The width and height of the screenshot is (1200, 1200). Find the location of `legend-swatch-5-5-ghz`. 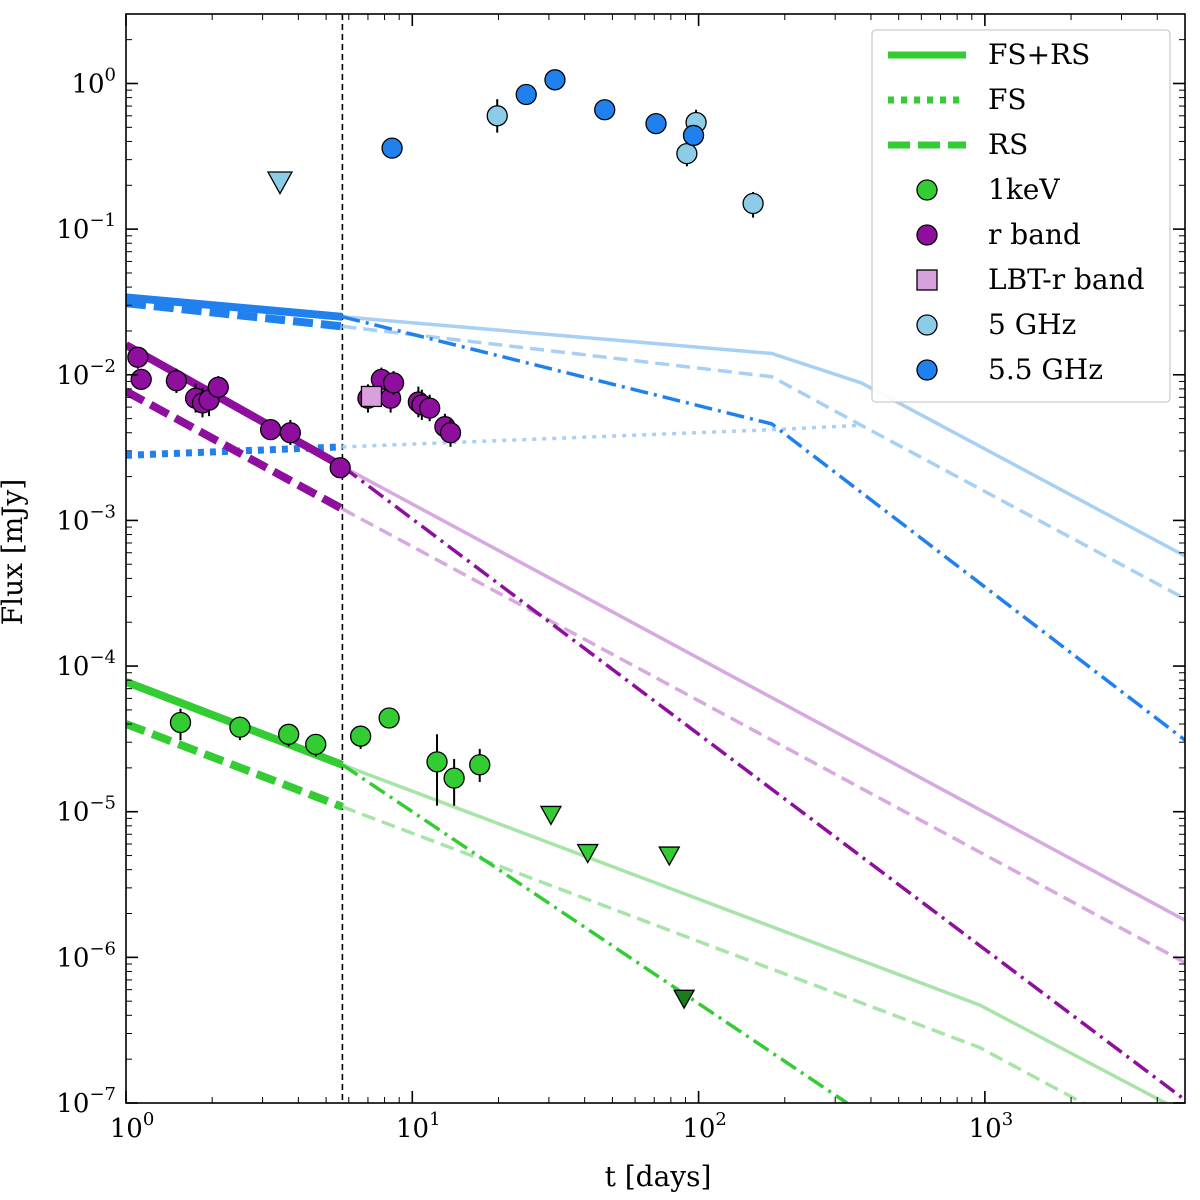

legend-swatch-5-5-ghz is located at coordinates (927, 370).